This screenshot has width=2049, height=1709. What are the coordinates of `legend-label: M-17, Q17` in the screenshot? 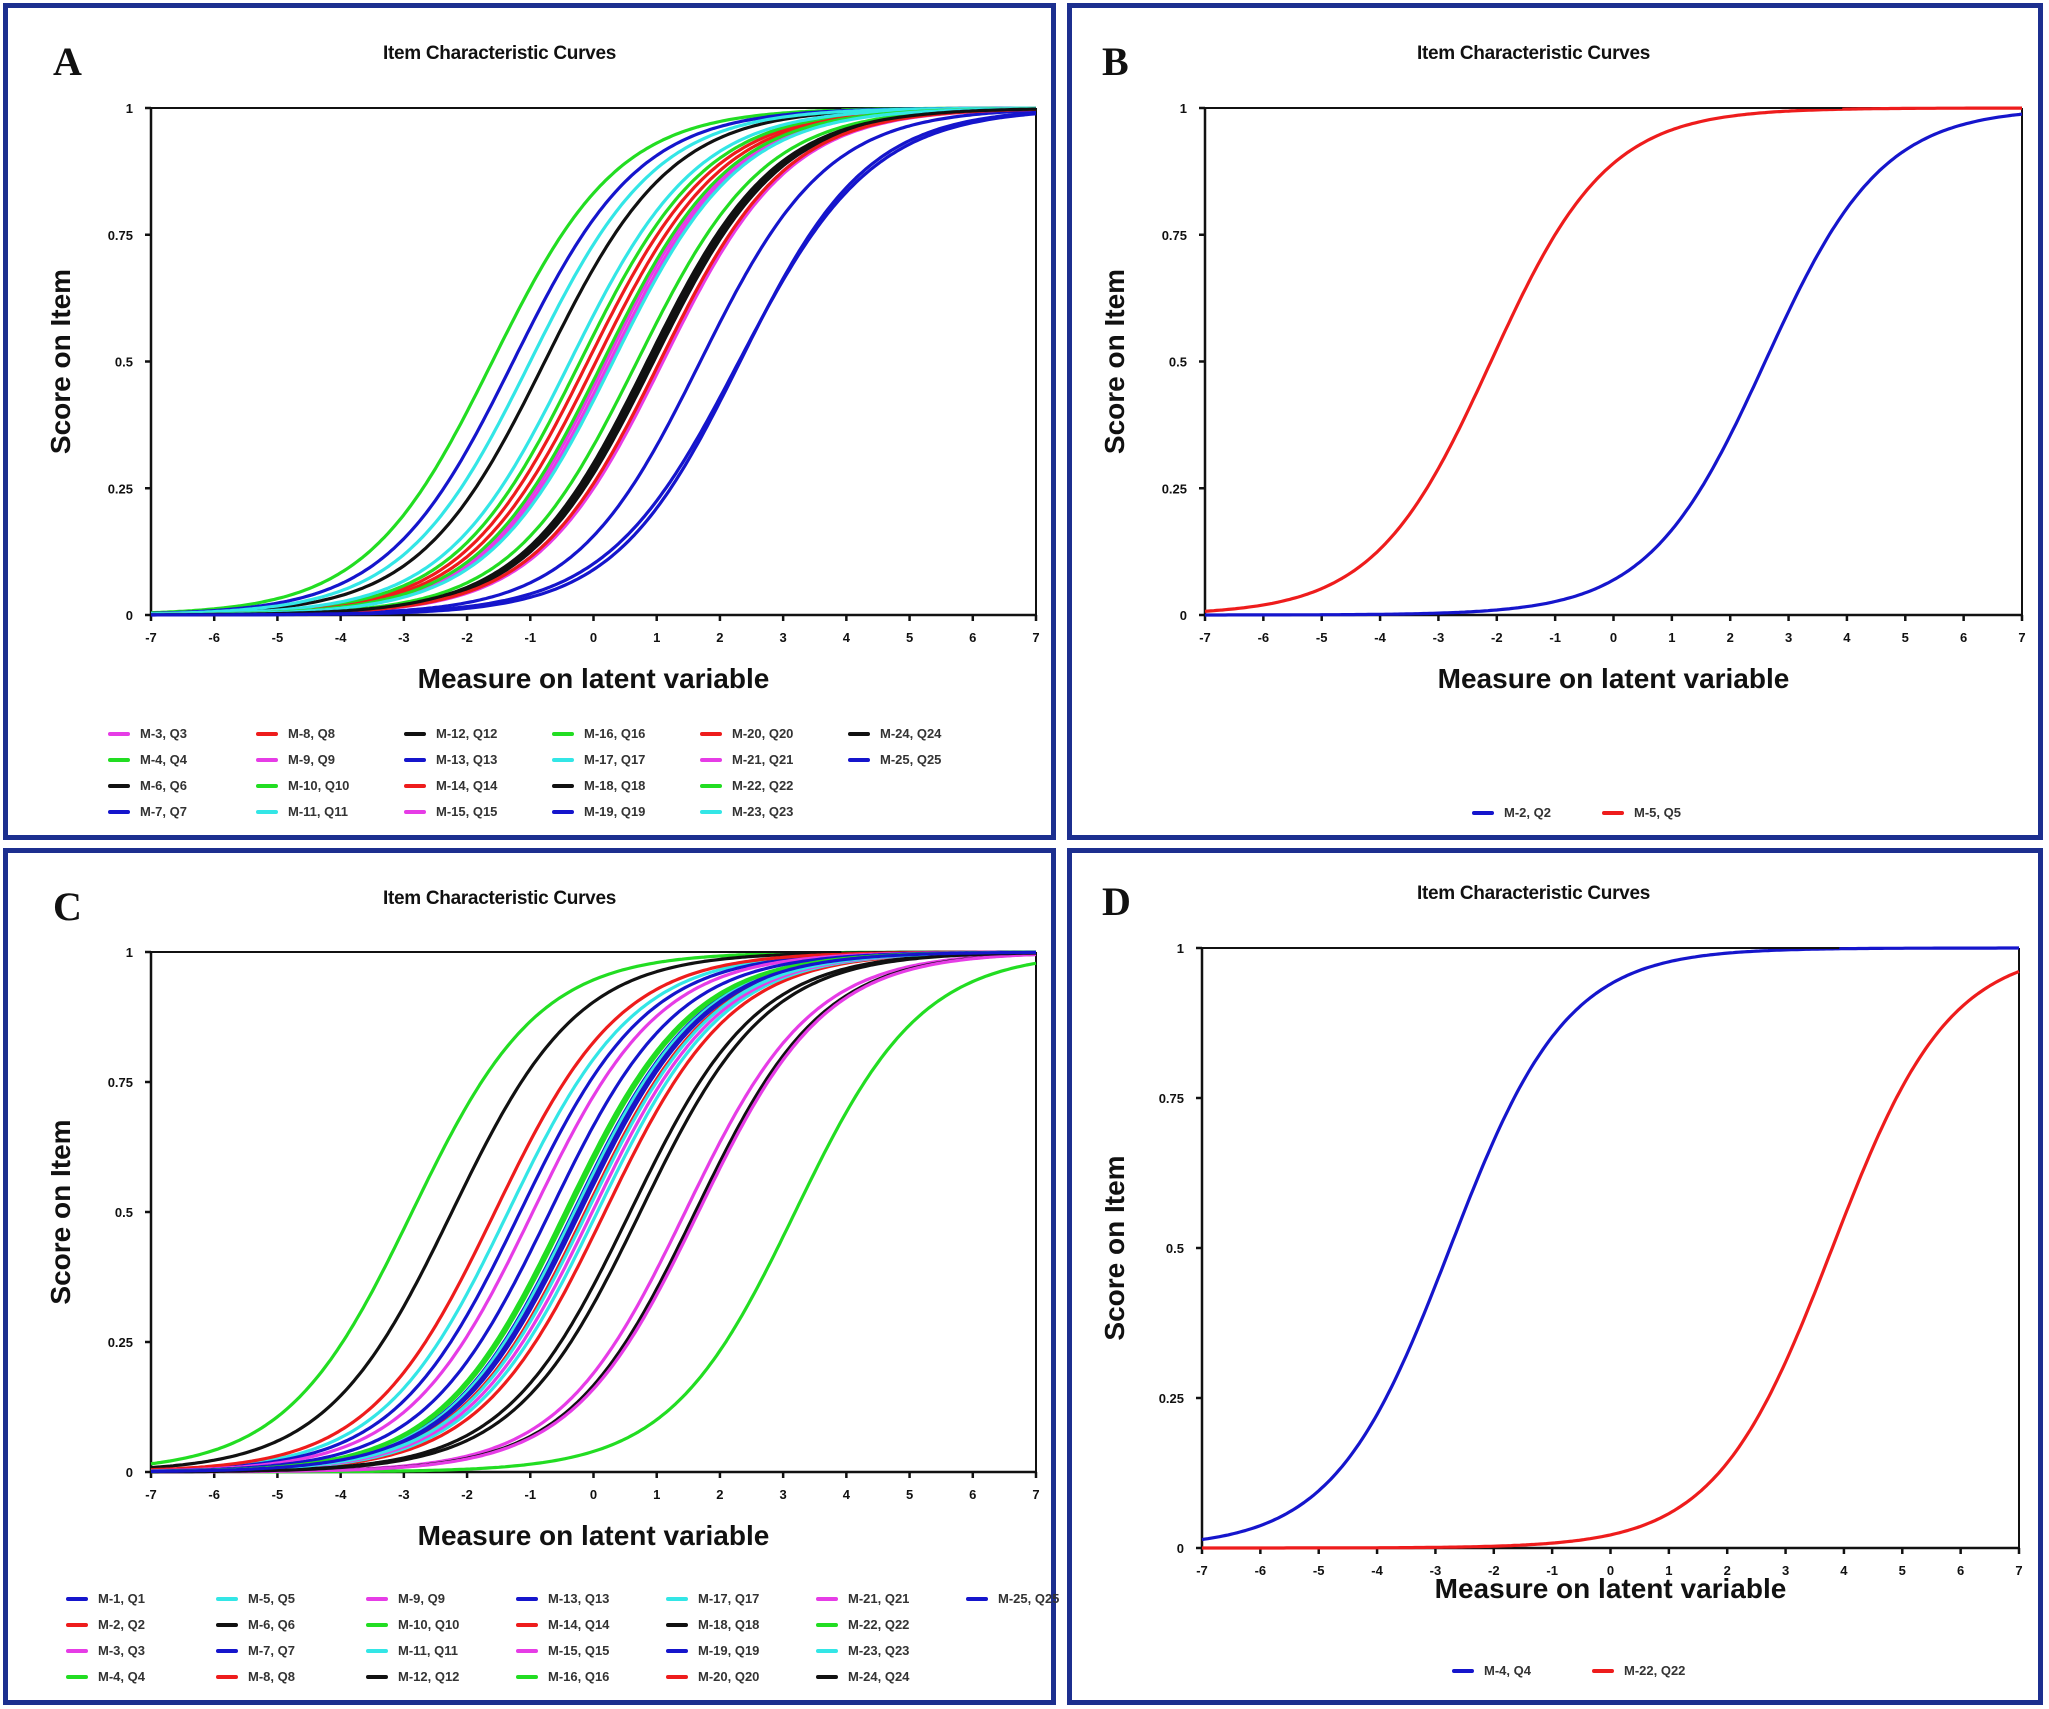 It's located at (729, 1598).